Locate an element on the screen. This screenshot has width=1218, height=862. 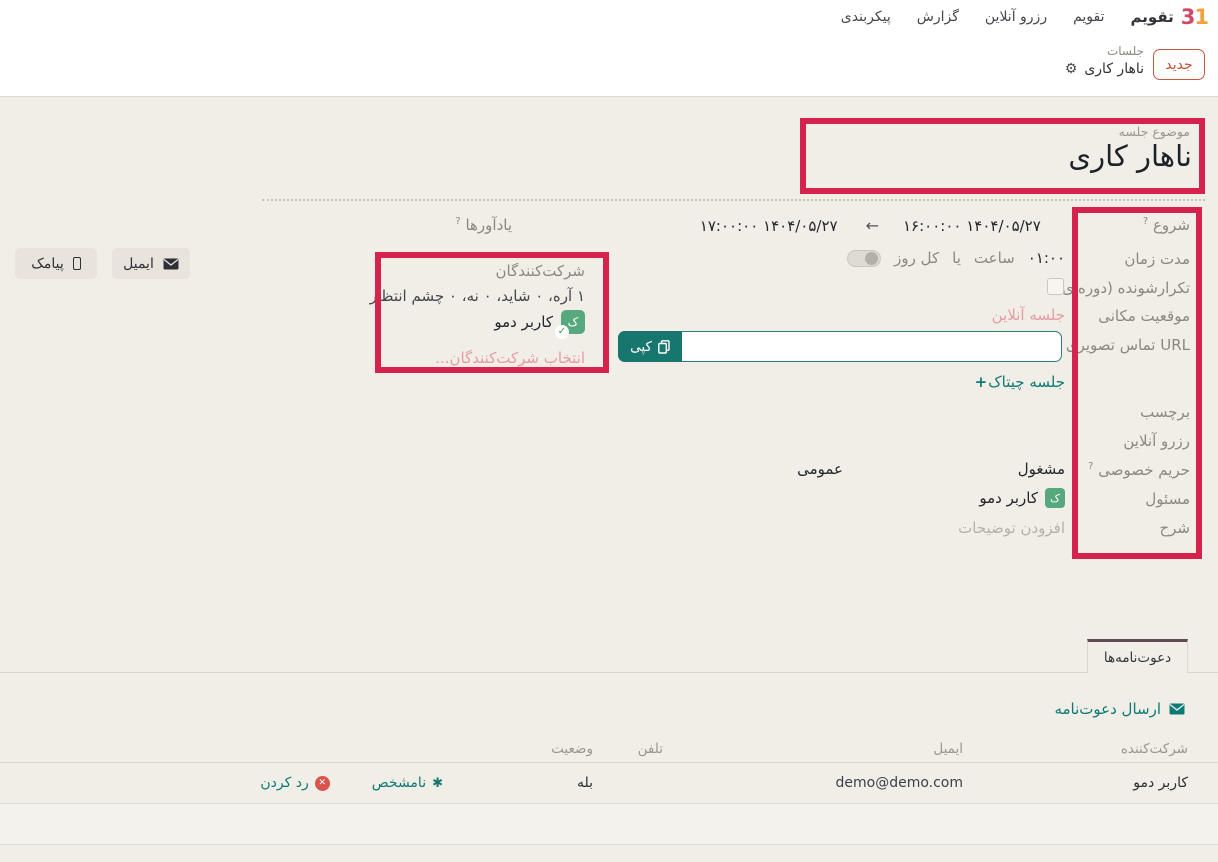
organizer-tag: ک کاربر دمو is located at coordinates (1022, 498).